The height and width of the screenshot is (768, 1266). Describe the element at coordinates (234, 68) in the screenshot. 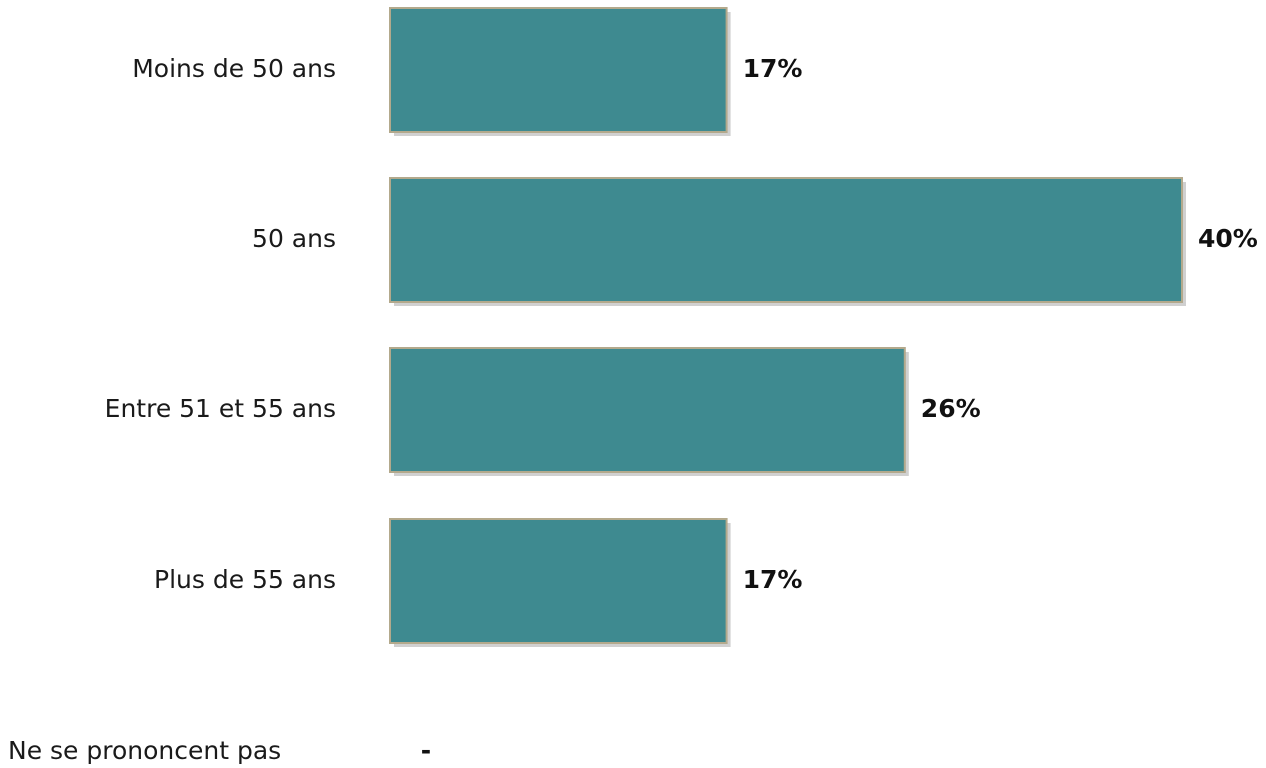

I see `category-label: Moins de 50 ans` at that location.